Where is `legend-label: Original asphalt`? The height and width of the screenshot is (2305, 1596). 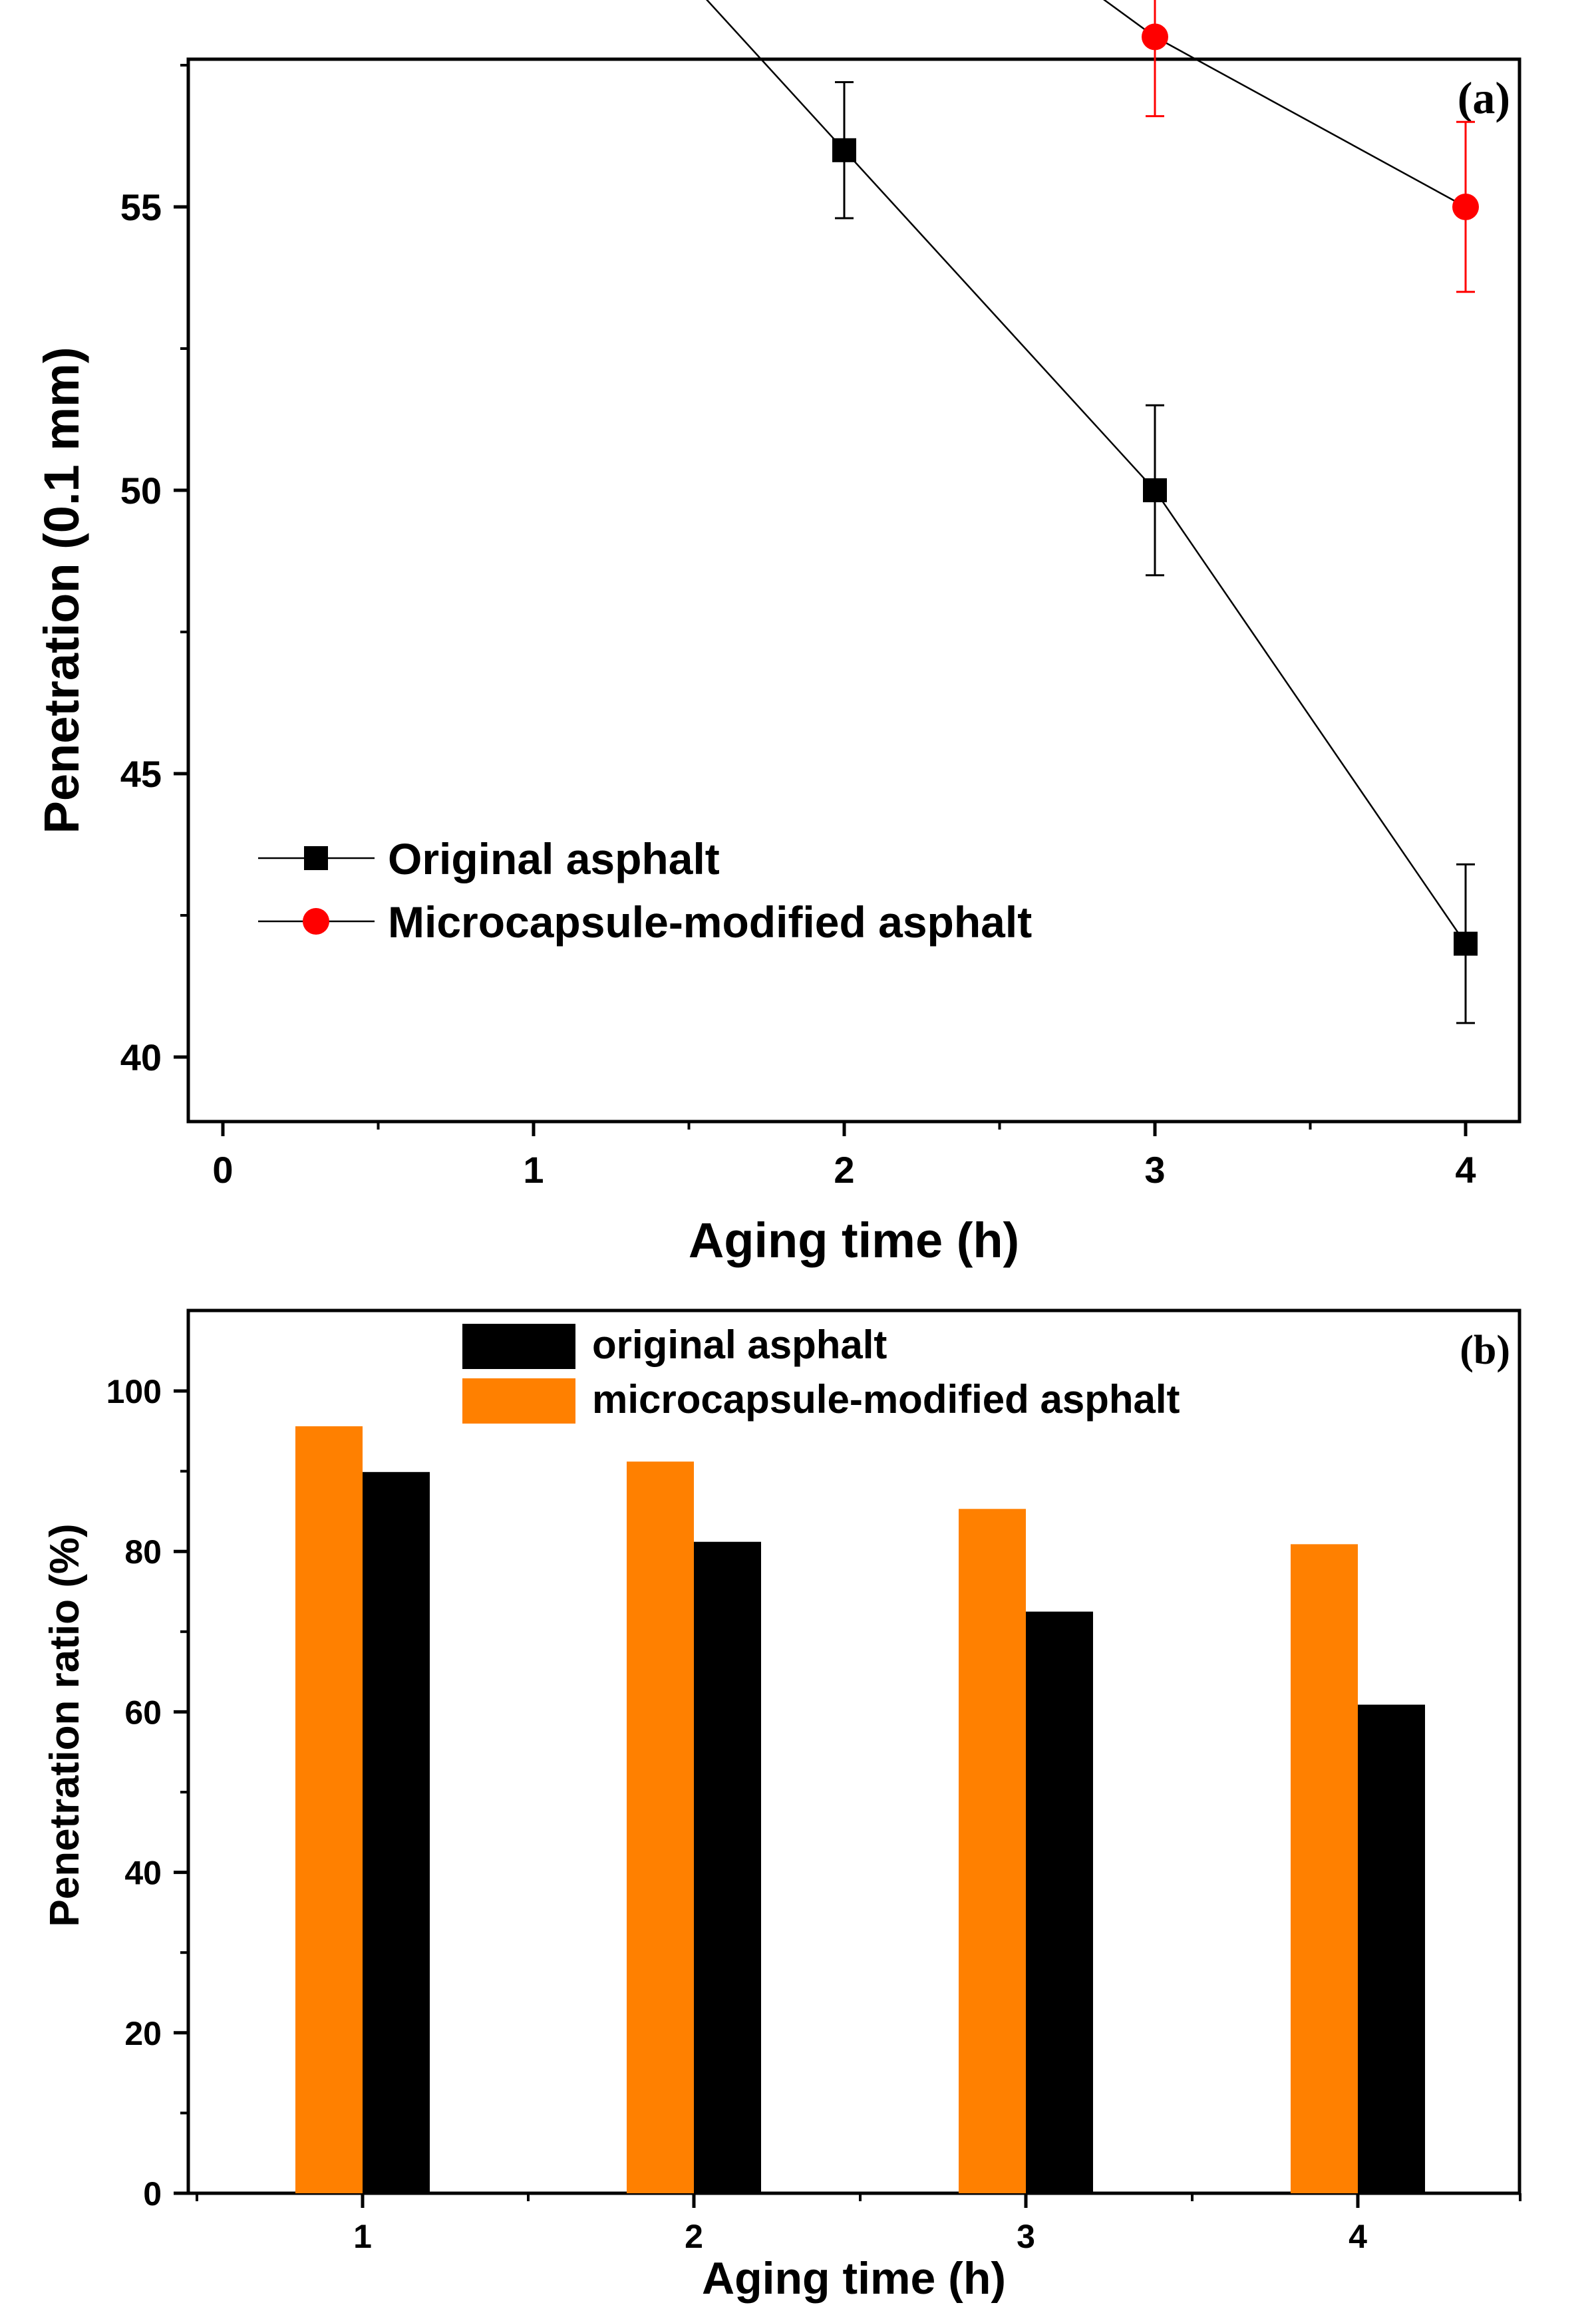 legend-label: Original asphalt is located at coordinates (554, 858).